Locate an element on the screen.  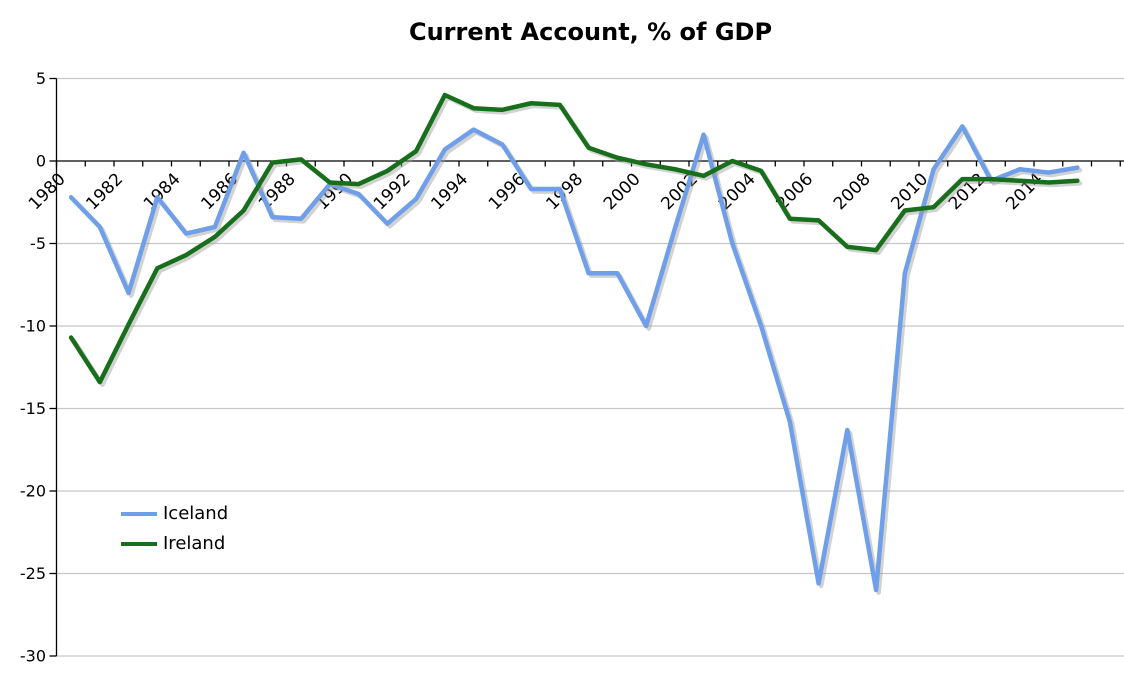
legend-item-ireland: Ireland is located at coordinates (174, 544).